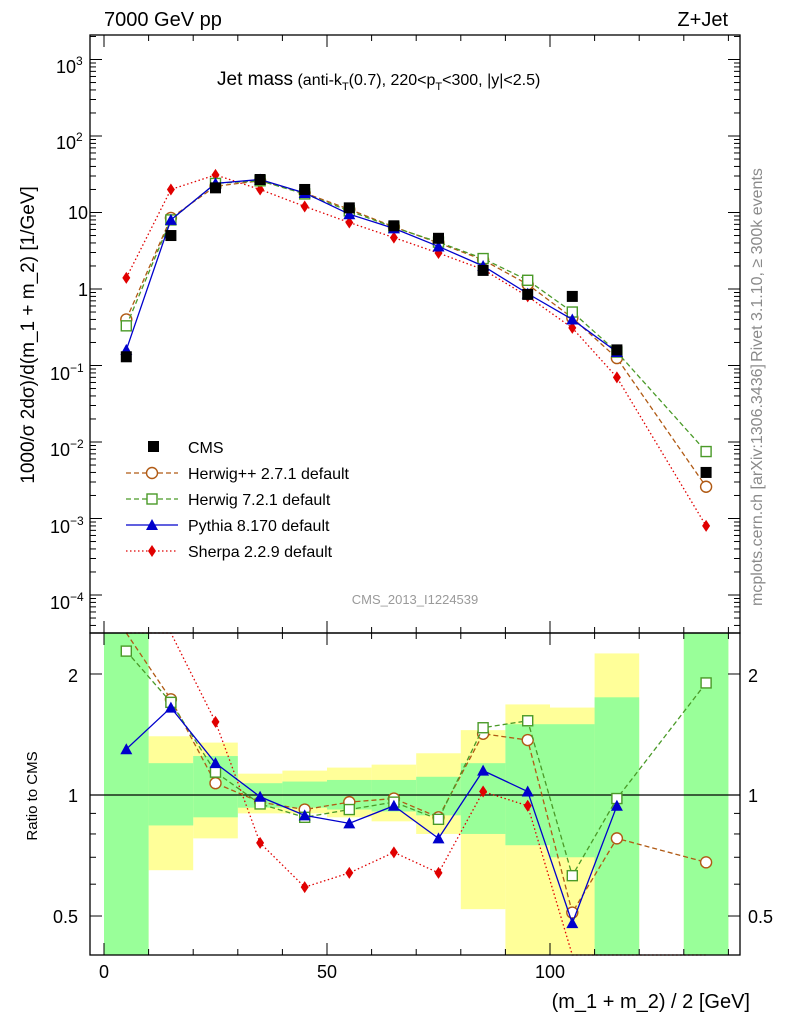  What do you see at coordinates (73, 676) in the screenshot?
I see `ratio-ytick-2: 2` at bounding box center [73, 676].